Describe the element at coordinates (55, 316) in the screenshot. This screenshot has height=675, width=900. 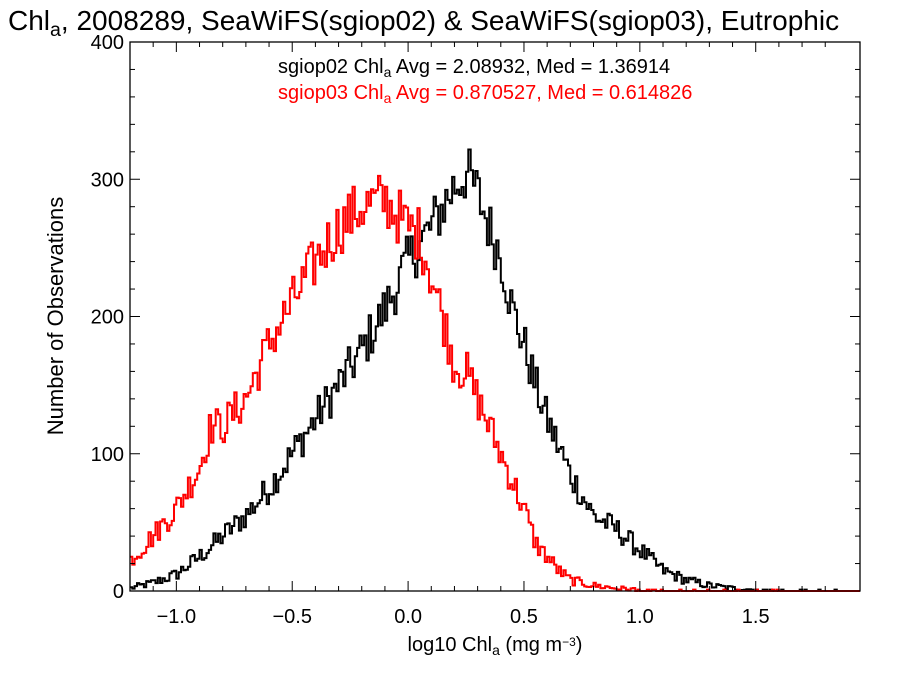
I see `y-axis-label: Number of Observations` at that location.